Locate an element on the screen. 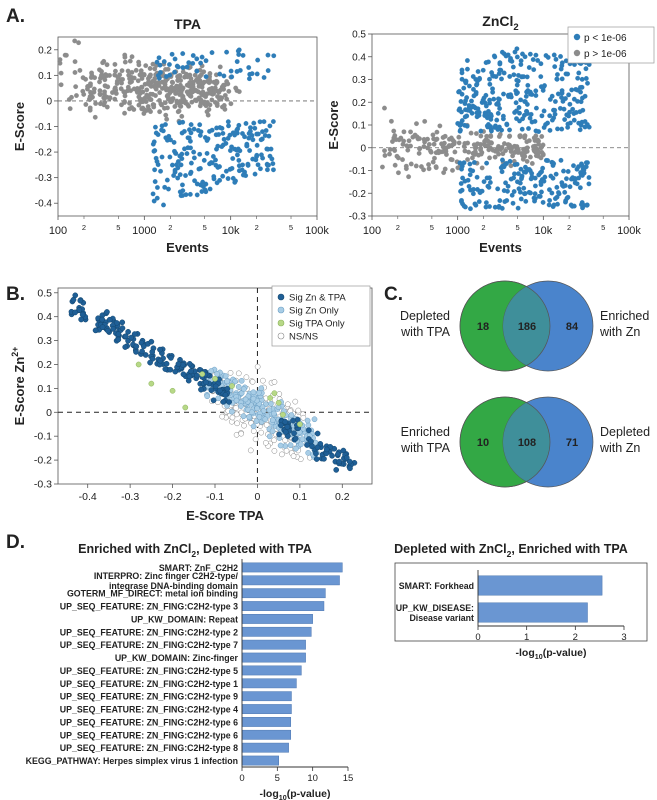 Image resolution: width=657 pixels, height=800 pixels. x-tick-label: -0.4 is located at coordinates (88, 497).